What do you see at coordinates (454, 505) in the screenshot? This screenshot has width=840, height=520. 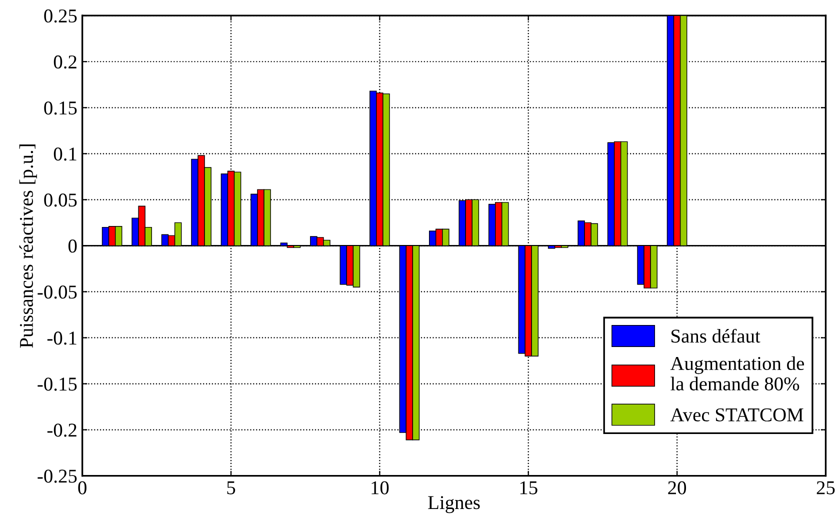 I see `x-axis-title: Lignes` at bounding box center [454, 505].